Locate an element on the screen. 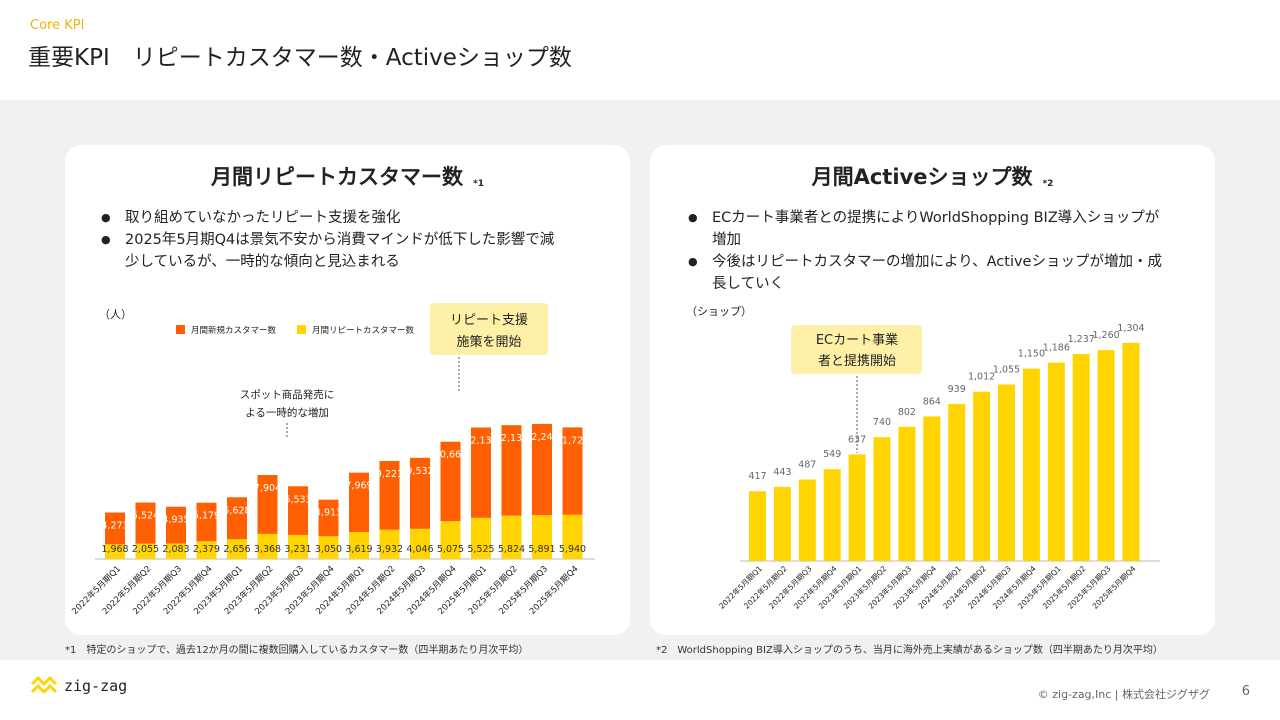 Image resolution: width=1280 pixels, height=720 pixels. callout-text: 者と提携開始 is located at coordinates (857, 361).